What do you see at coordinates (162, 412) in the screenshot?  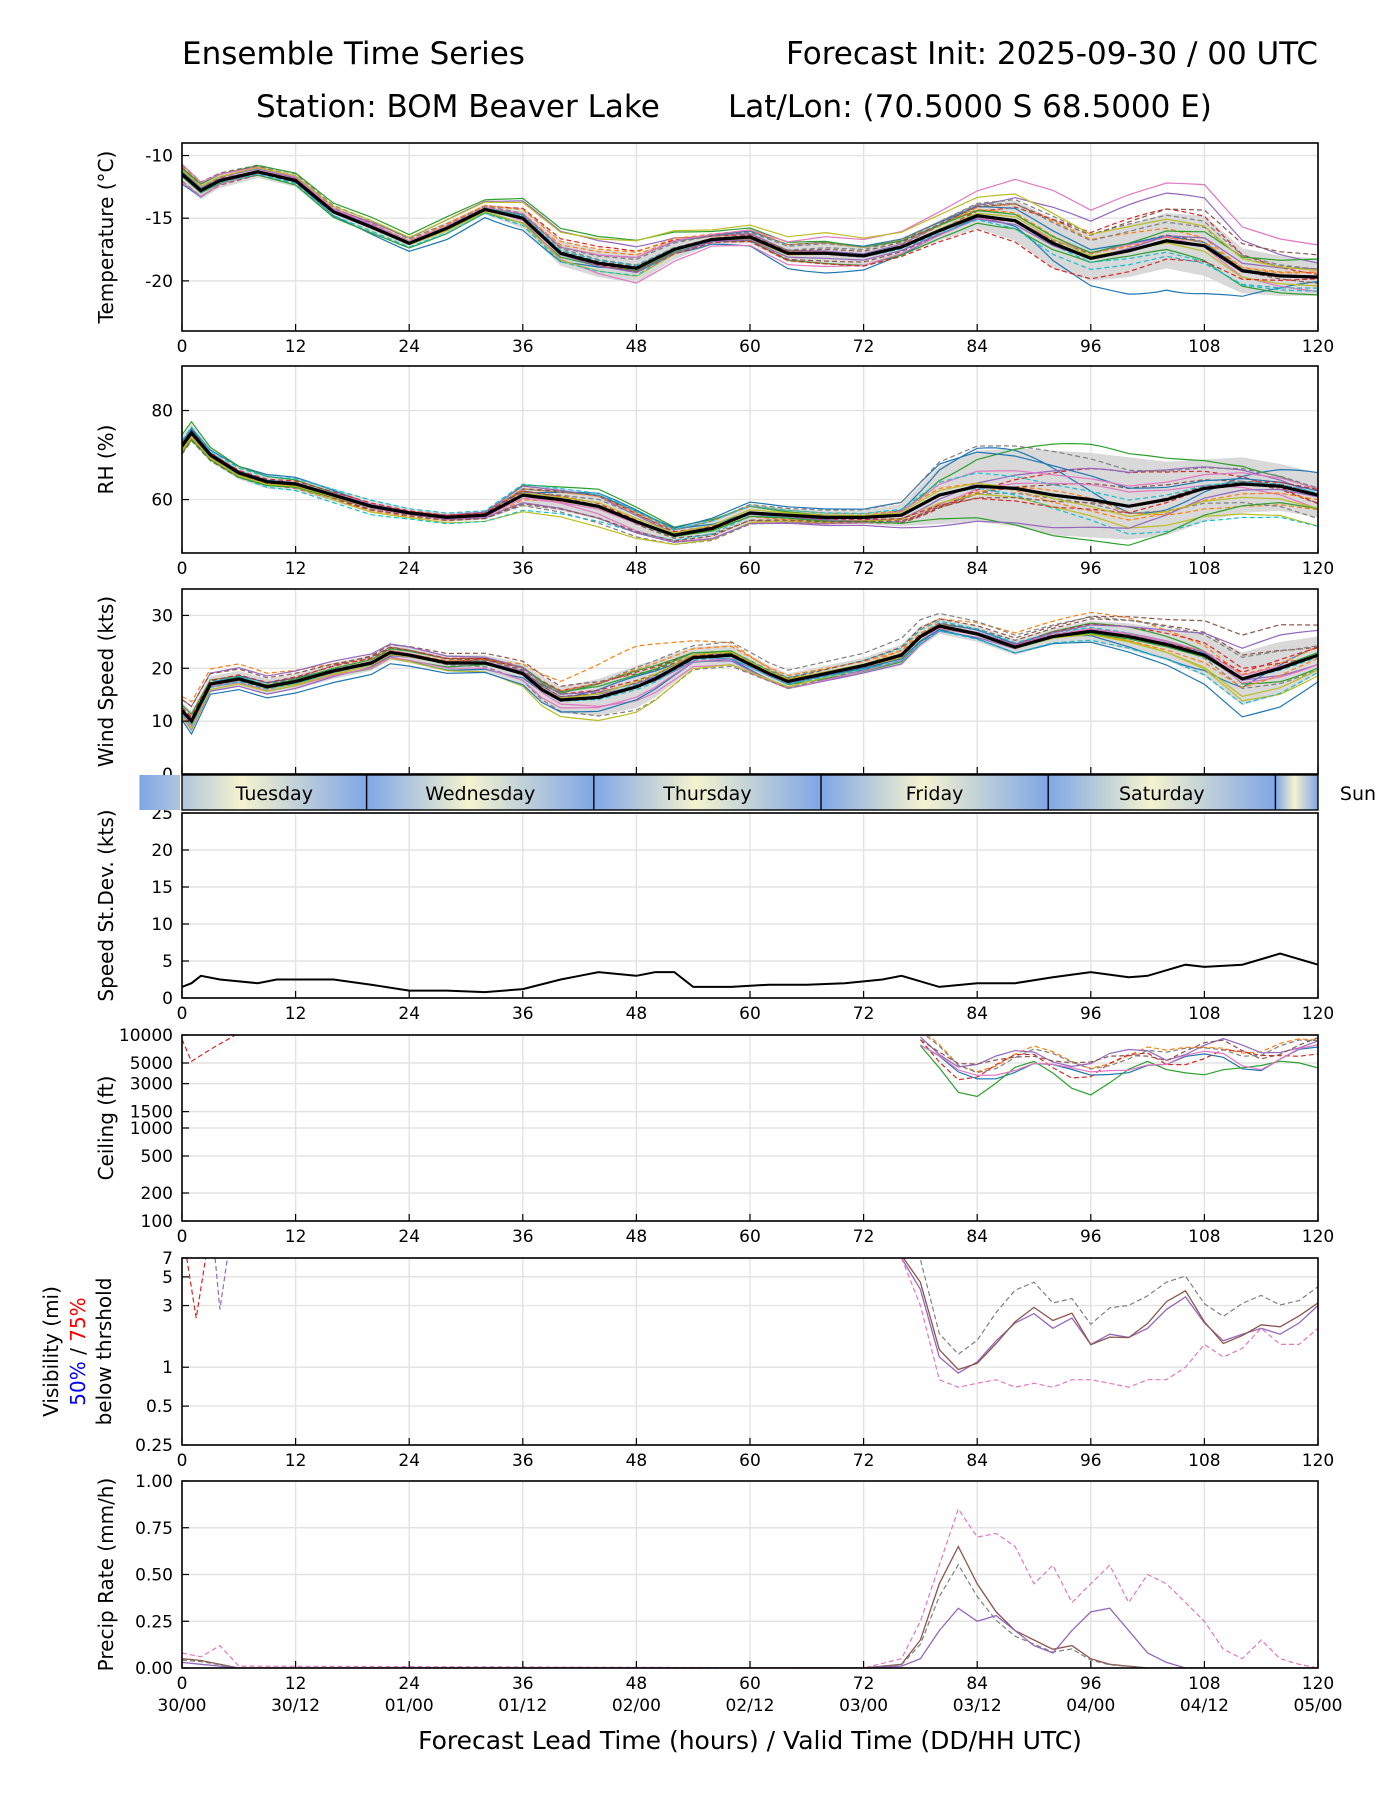 I see `y-tick-label: 80` at bounding box center [162, 412].